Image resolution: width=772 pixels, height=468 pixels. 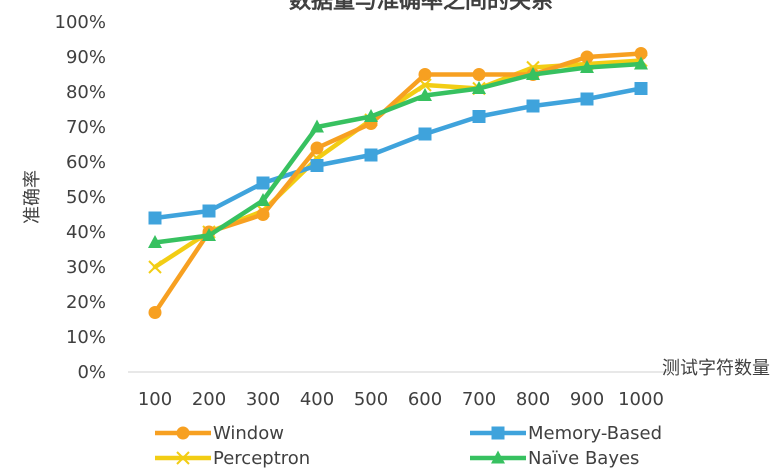 I want to click on chart-title: 数据量与准确率之间的关系, so click(x=421, y=7).